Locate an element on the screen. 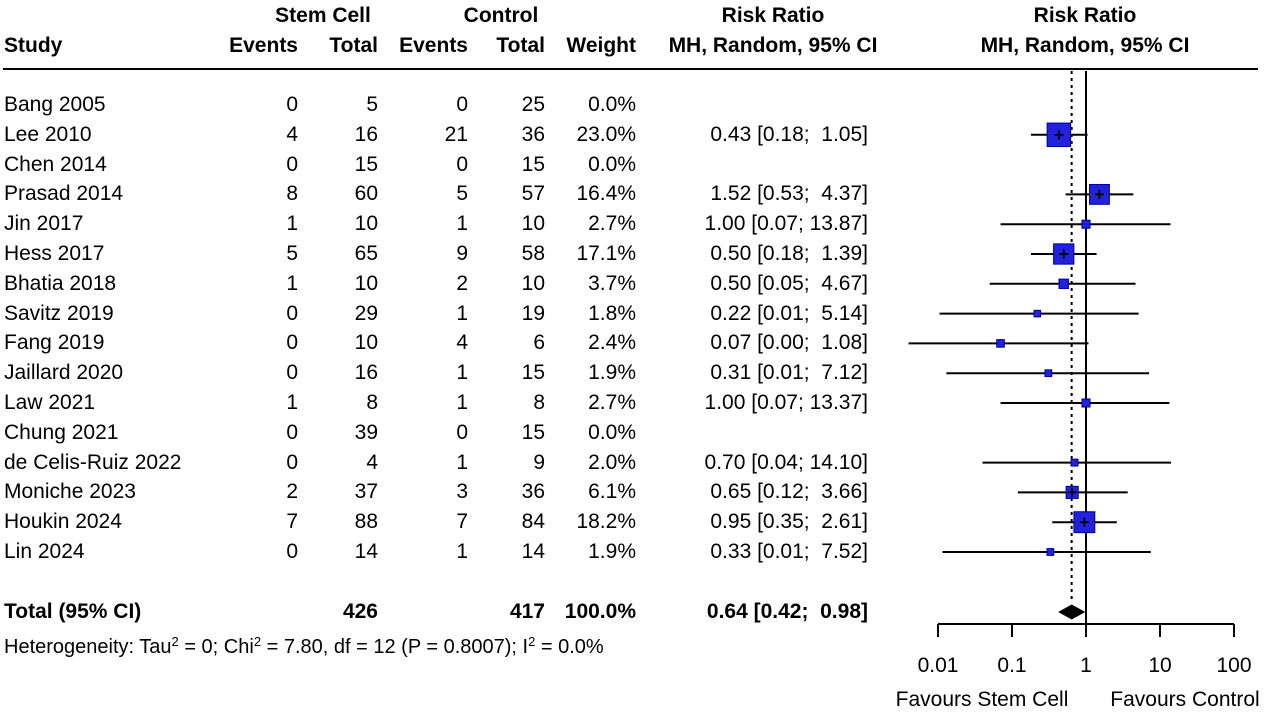  total-ctrl-cell: 84 is located at coordinates (533, 522).